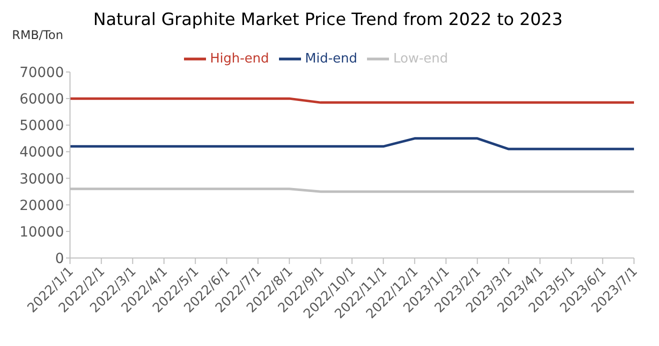 This screenshot has width=659, height=346. Describe the element at coordinates (41, 100) in the screenshot. I see `y-tick-label: 60000` at that location.